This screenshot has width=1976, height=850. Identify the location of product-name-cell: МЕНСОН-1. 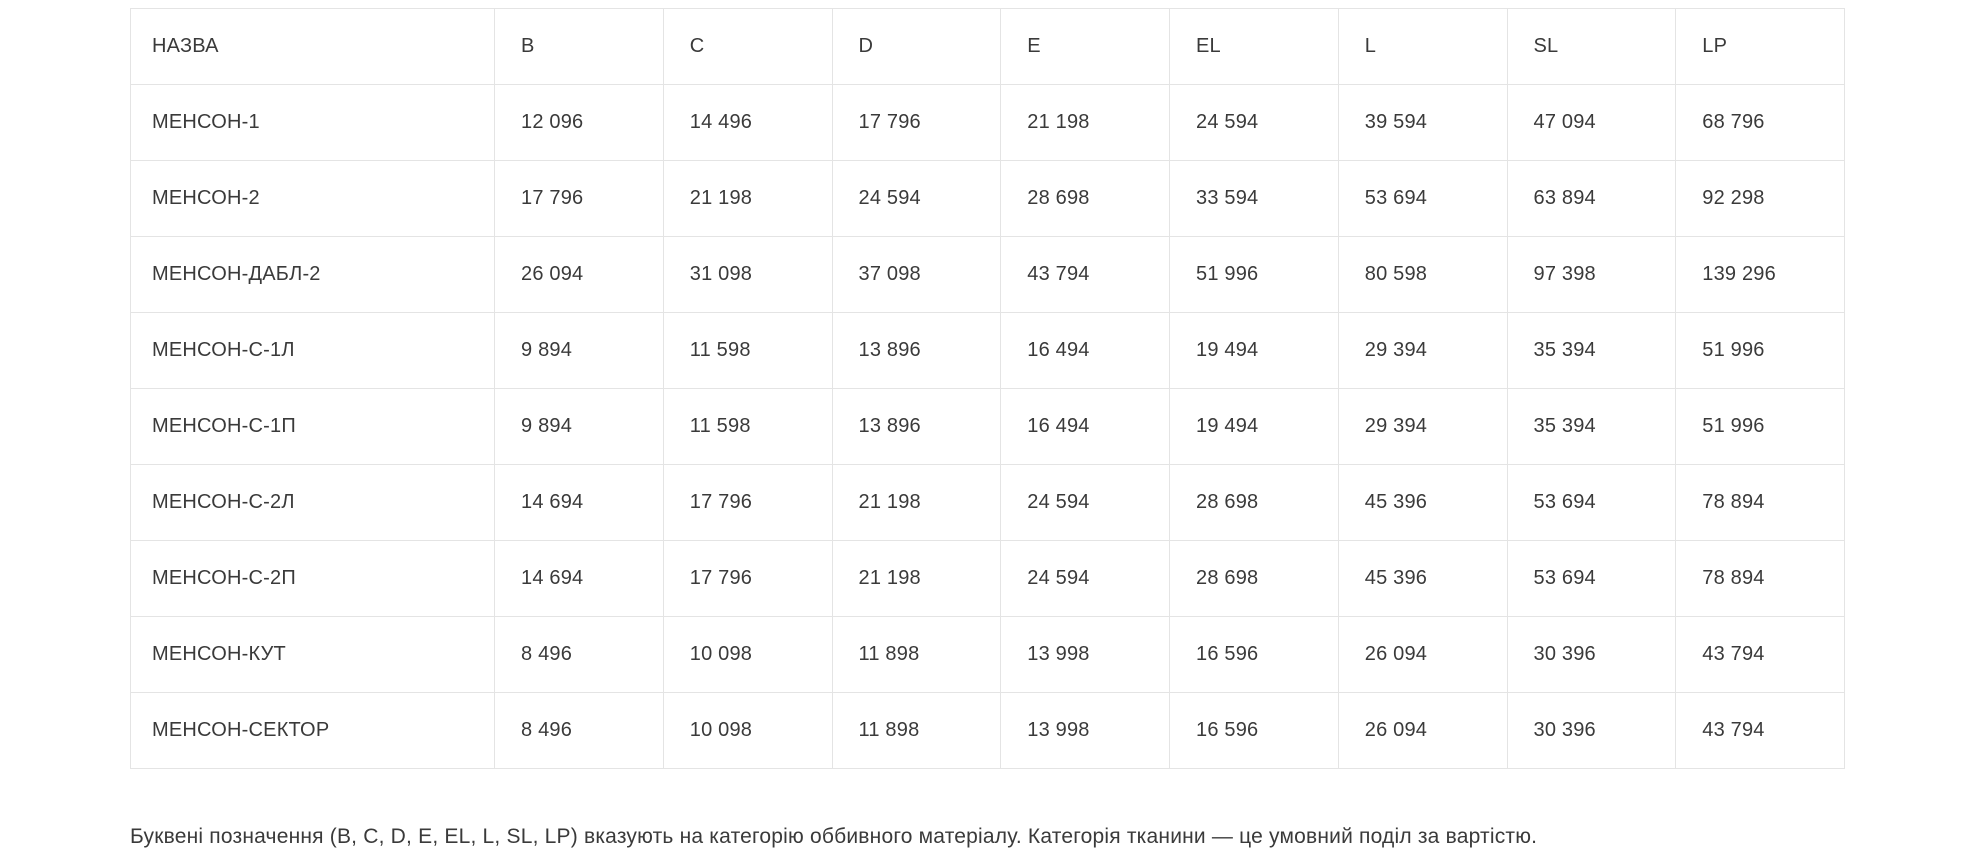
(312, 122).